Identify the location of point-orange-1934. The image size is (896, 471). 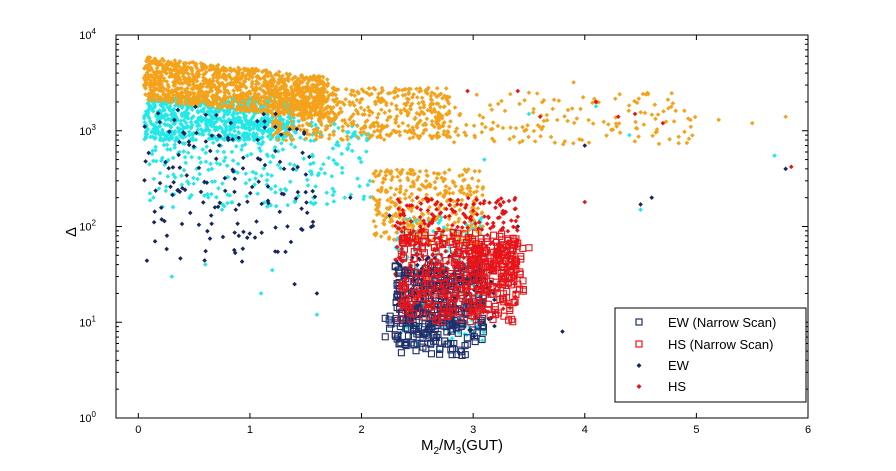
(407, 173).